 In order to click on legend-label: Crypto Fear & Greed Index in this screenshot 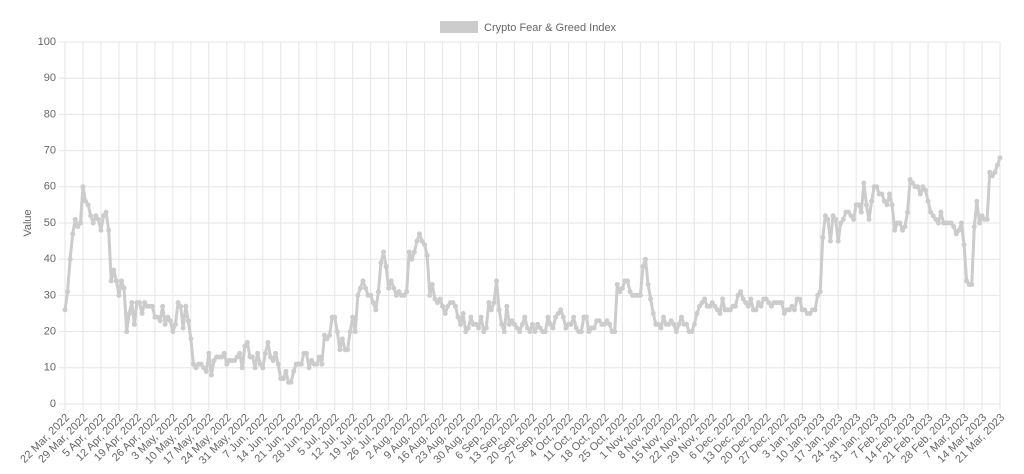, I will do `click(550, 28)`.